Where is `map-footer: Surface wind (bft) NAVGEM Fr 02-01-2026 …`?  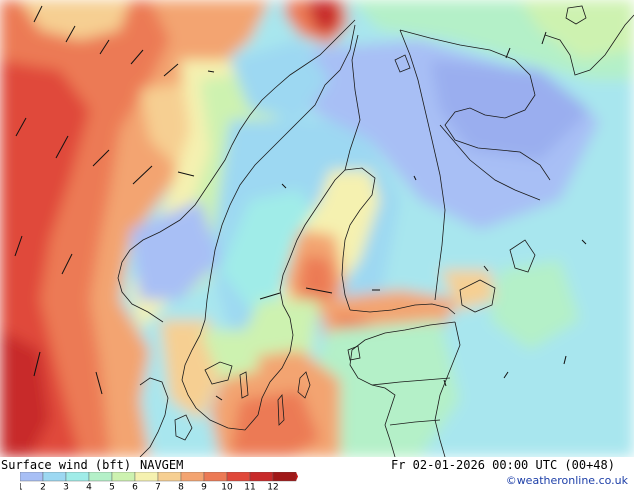 map-footer: Surface wind (bft) NAVGEM Fr 02-01-2026 … is located at coordinates (317, 473).